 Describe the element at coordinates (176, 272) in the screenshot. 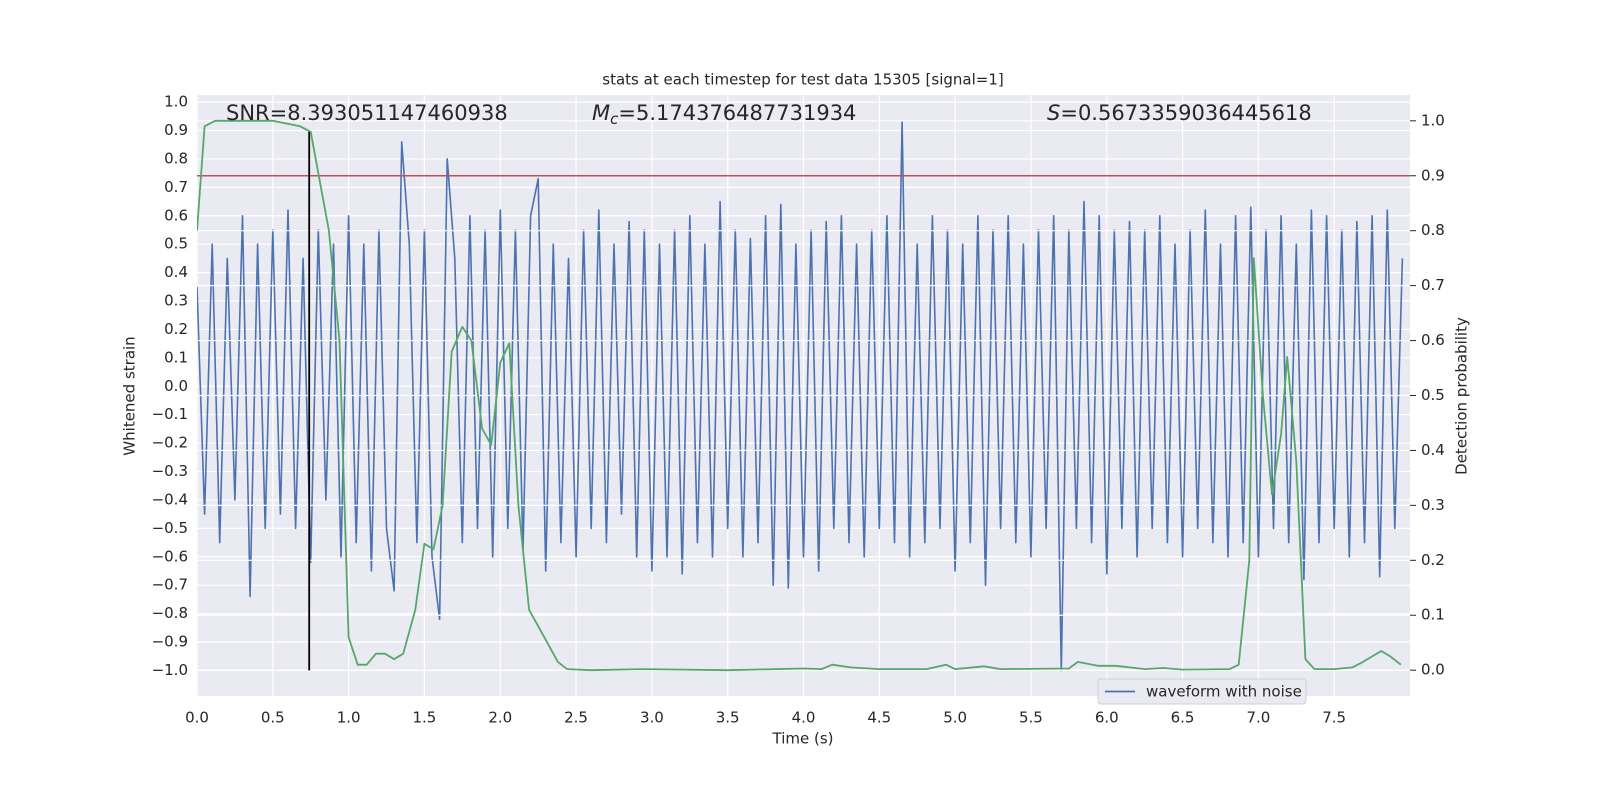

I see `y-tick-label: 0.4` at that location.